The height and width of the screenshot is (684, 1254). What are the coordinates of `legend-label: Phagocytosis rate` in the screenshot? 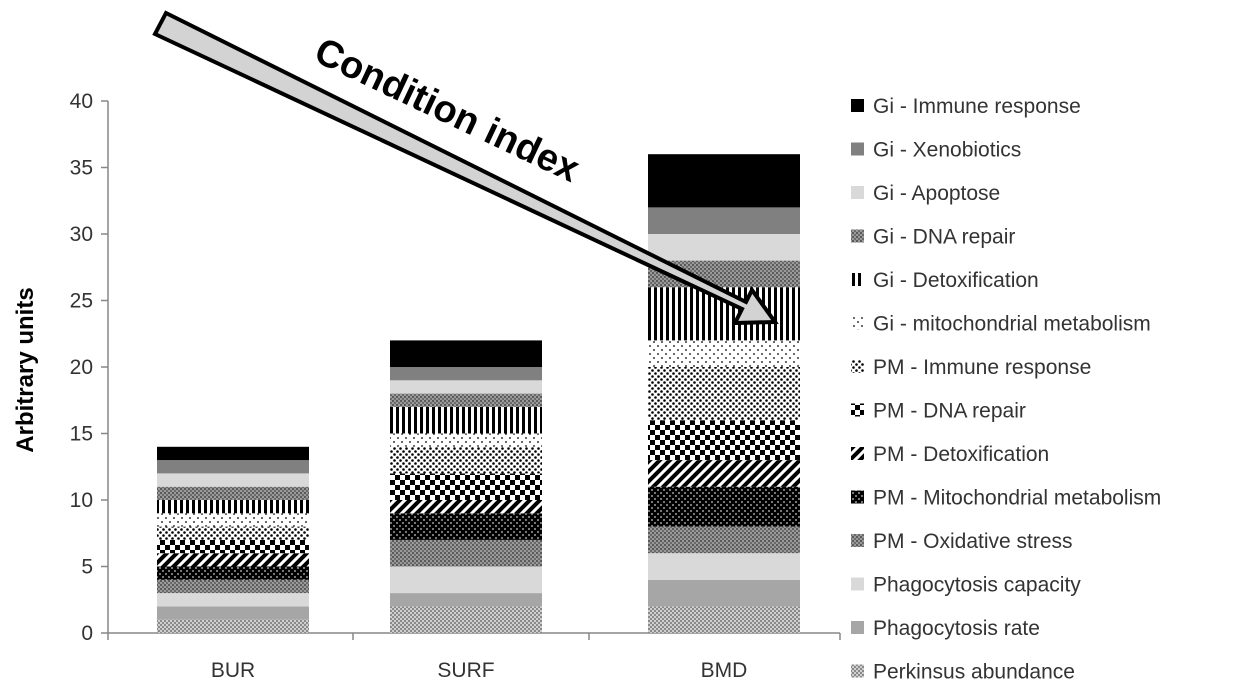 It's located at (956, 628).